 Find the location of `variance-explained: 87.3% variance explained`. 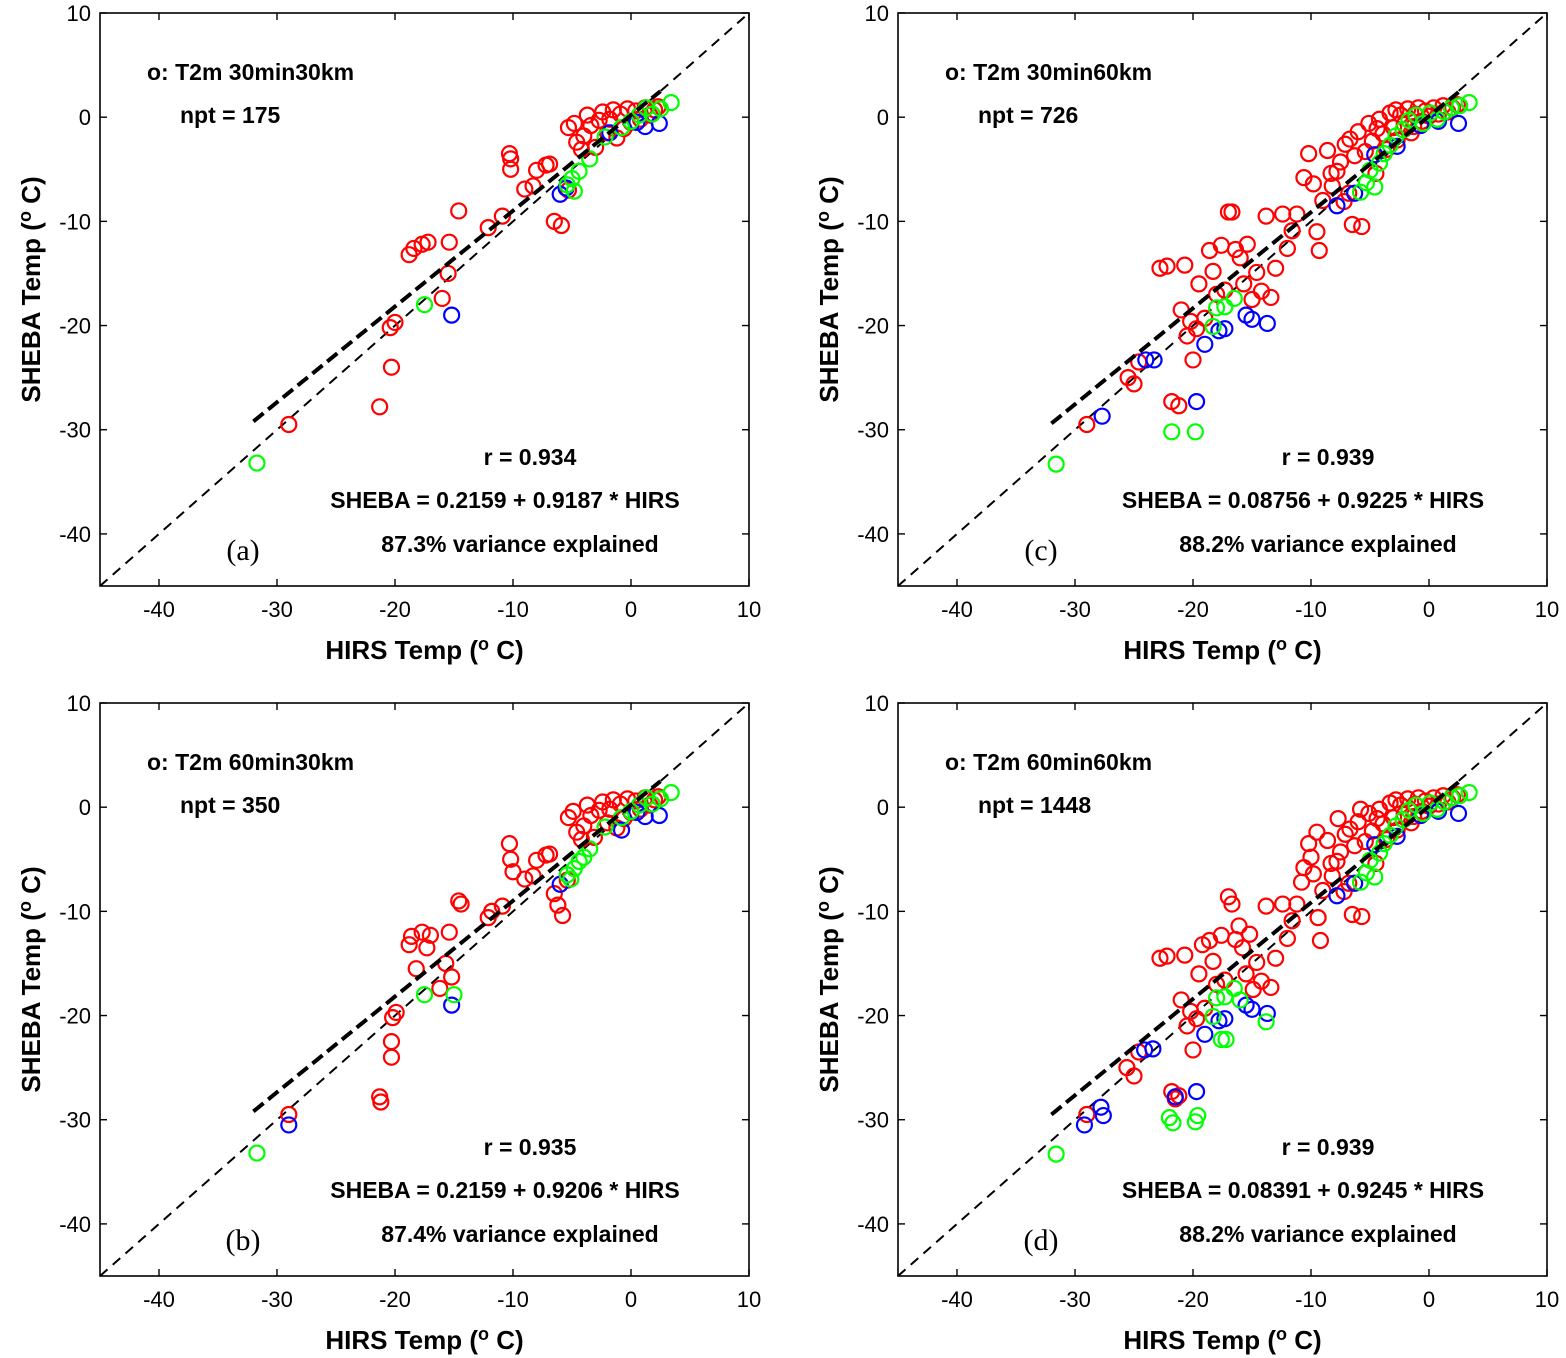

variance-explained: 87.3% variance explained is located at coordinates (519, 544).